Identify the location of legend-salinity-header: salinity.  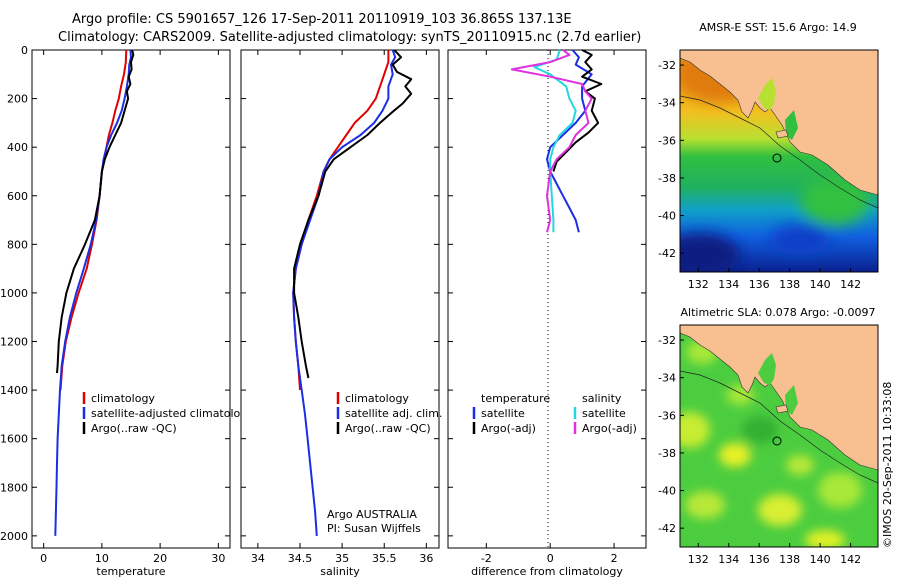
(602, 398).